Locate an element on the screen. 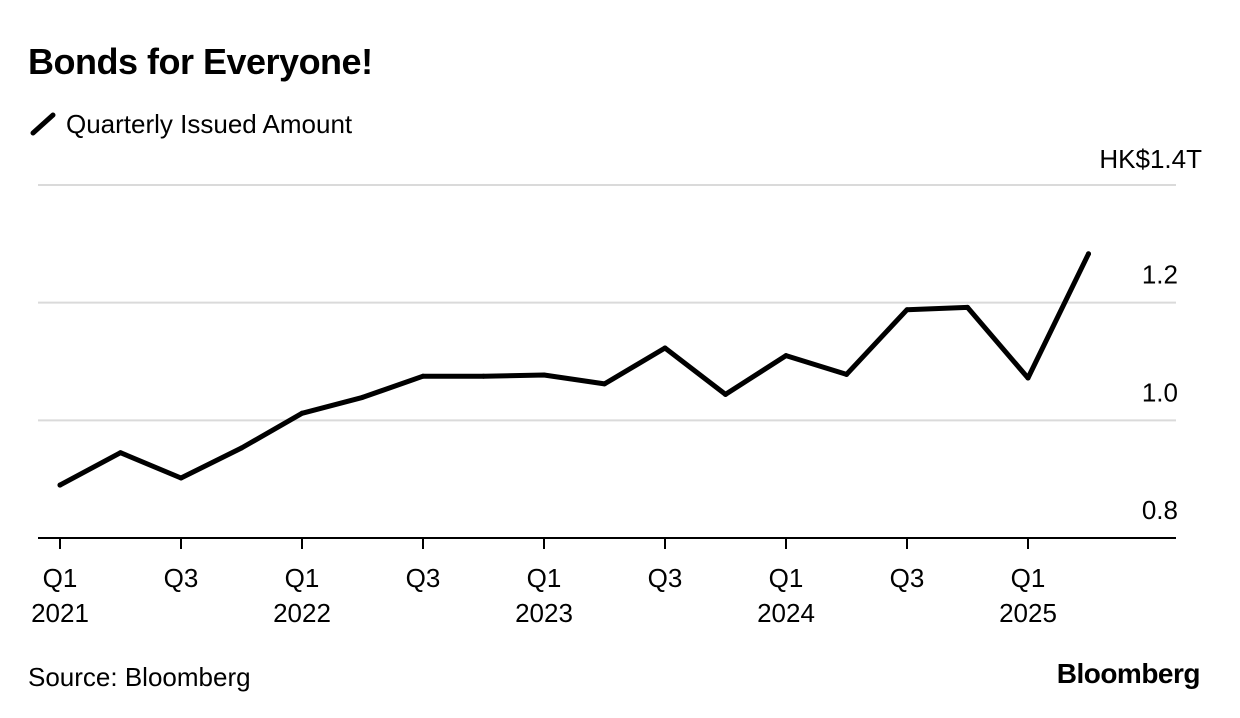  x-tick-year-label: 2021 is located at coordinates (60, 613).